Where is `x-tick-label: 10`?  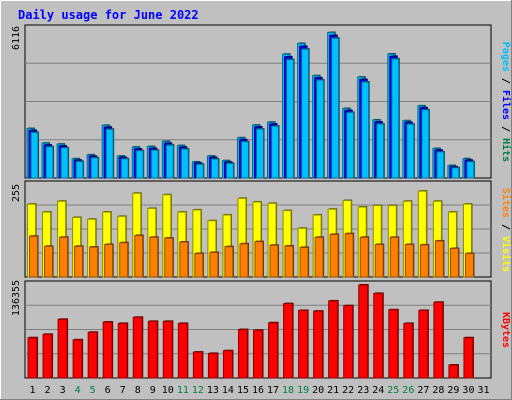
x-tick-label: 10 is located at coordinates (168, 390).